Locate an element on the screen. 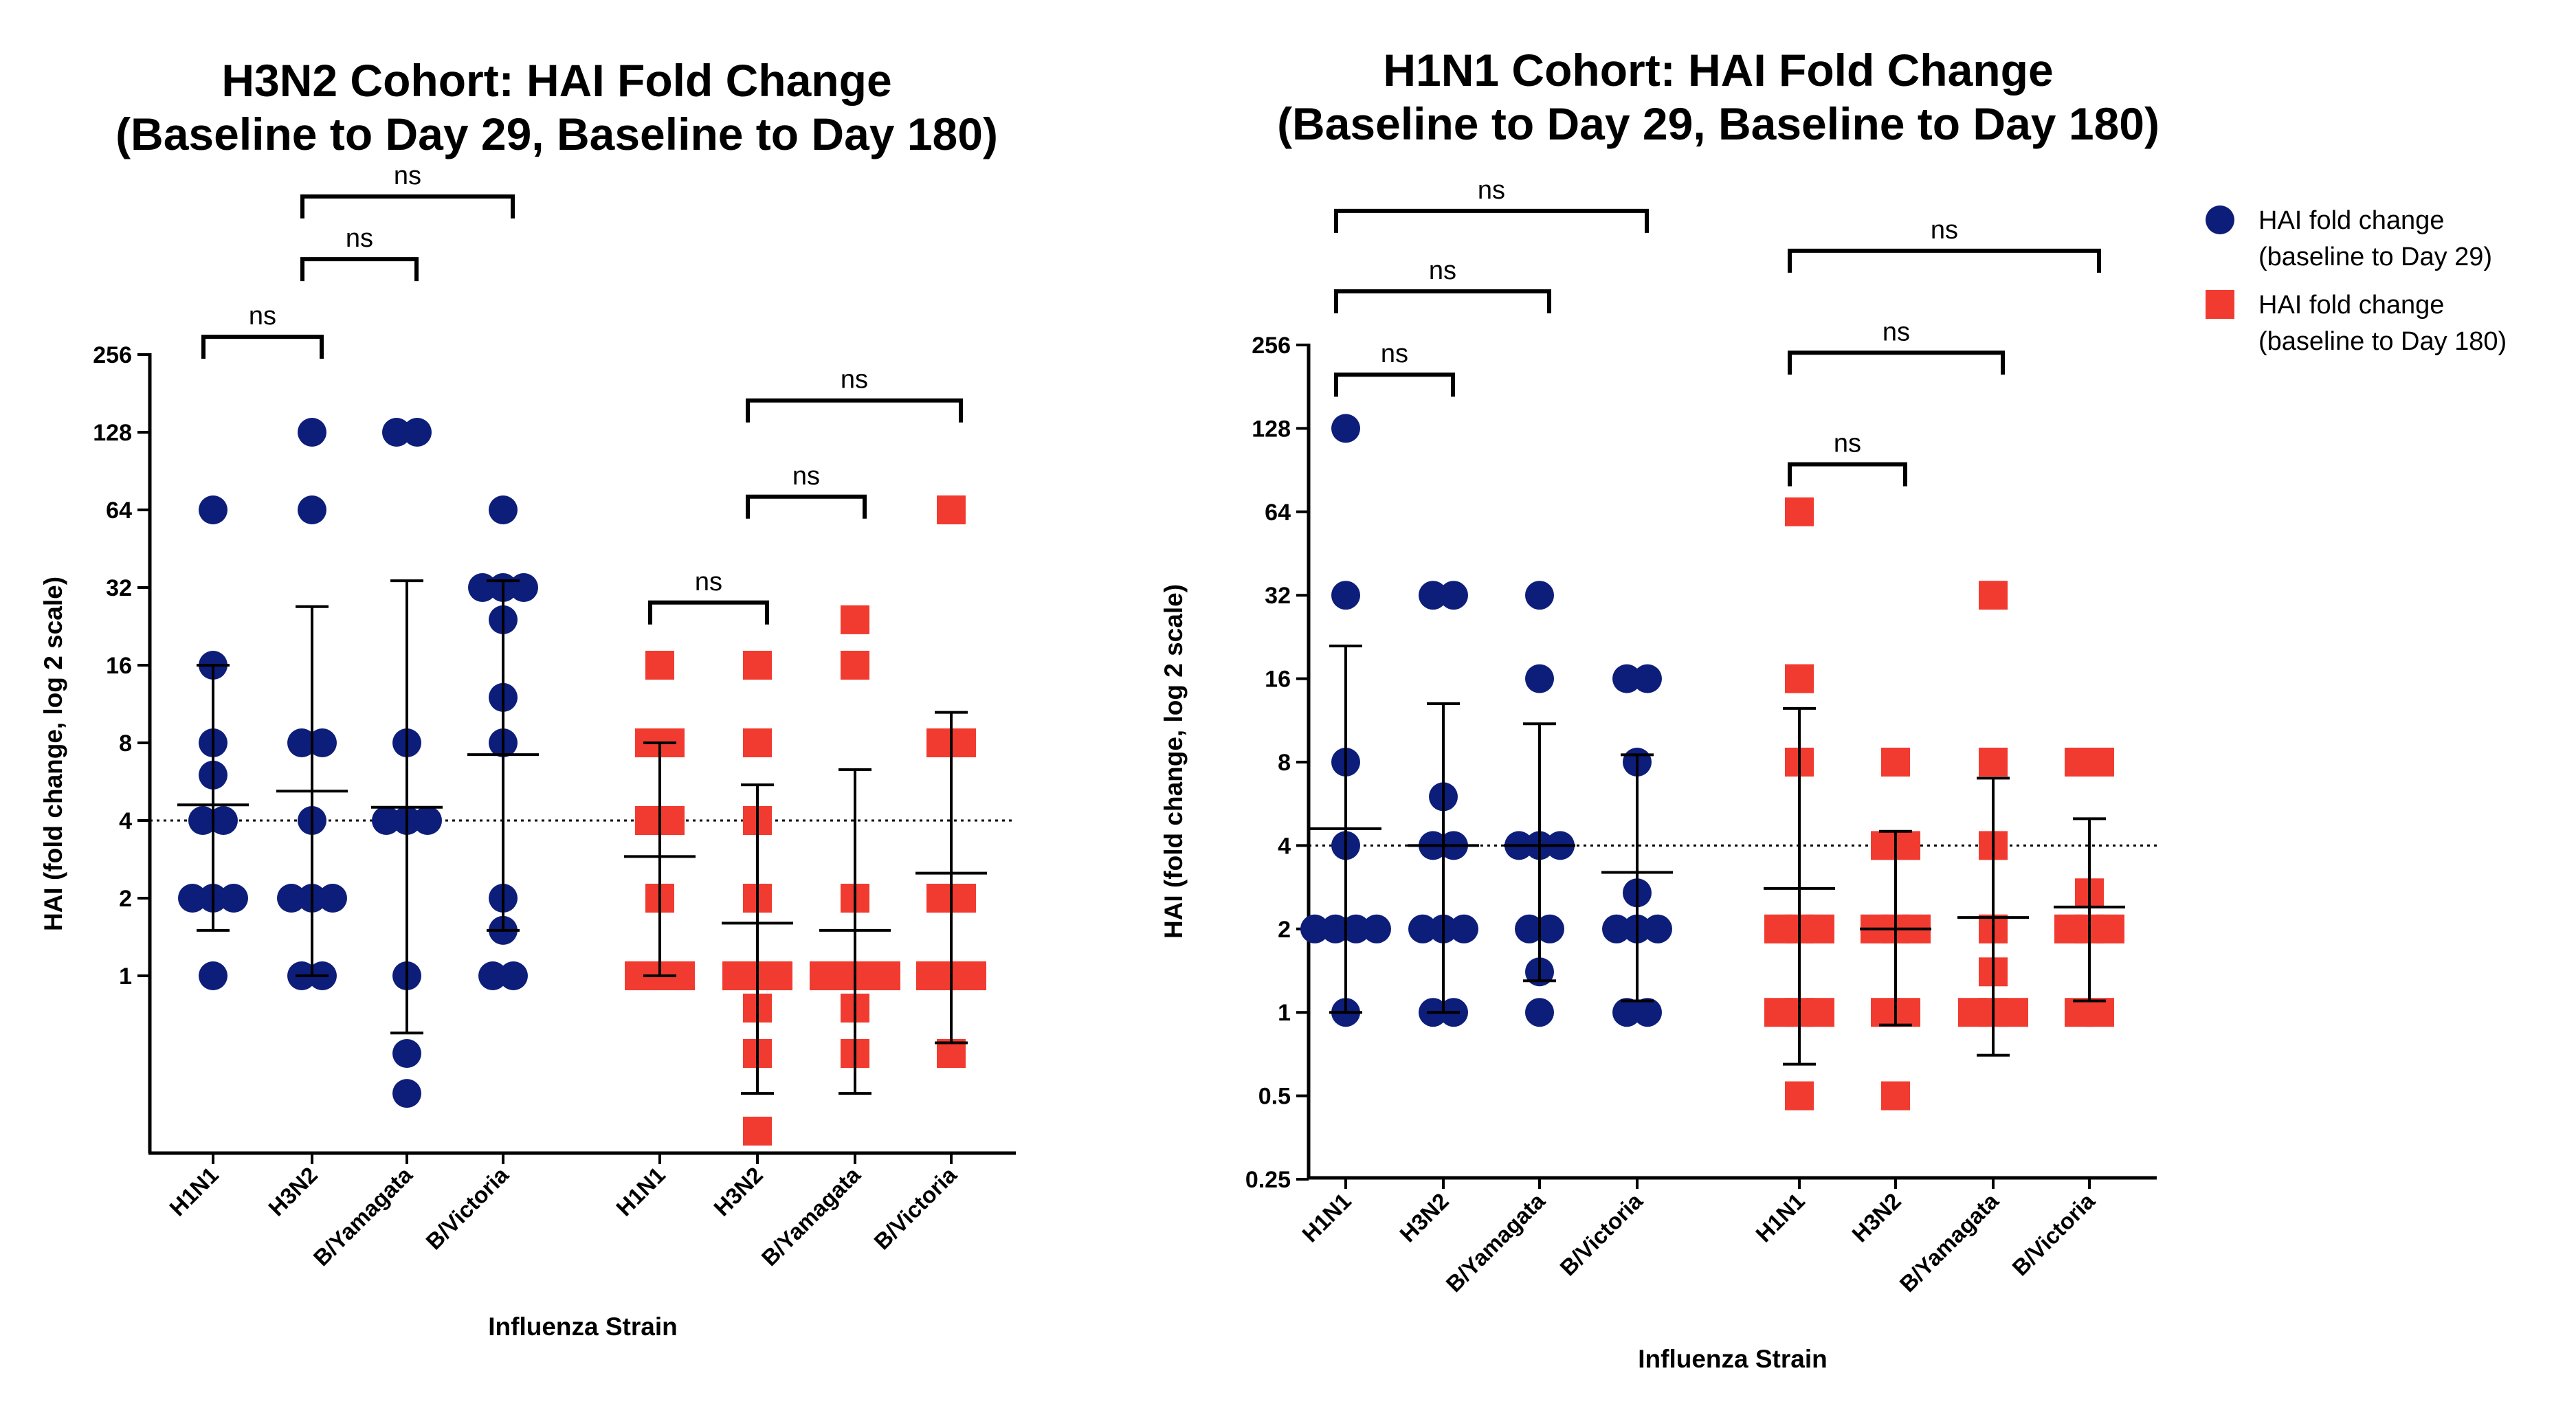 The image size is (2576, 1406). chart-title: H1N1 Cohort: HAI Fold Change is located at coordinates (1718, 70).